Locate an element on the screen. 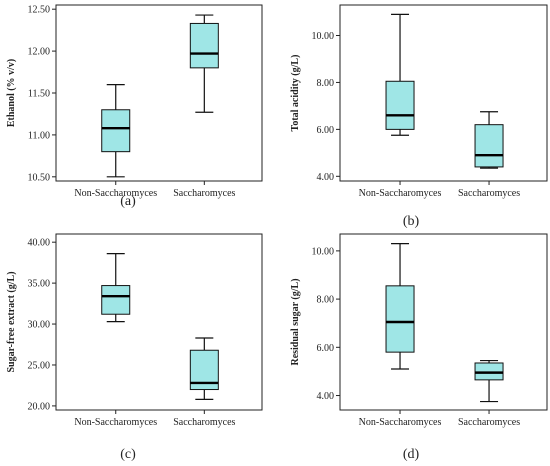 The image size is (550, 466). y-axis-label: Total acidity (g/L) is located at coordinates (295, 93).